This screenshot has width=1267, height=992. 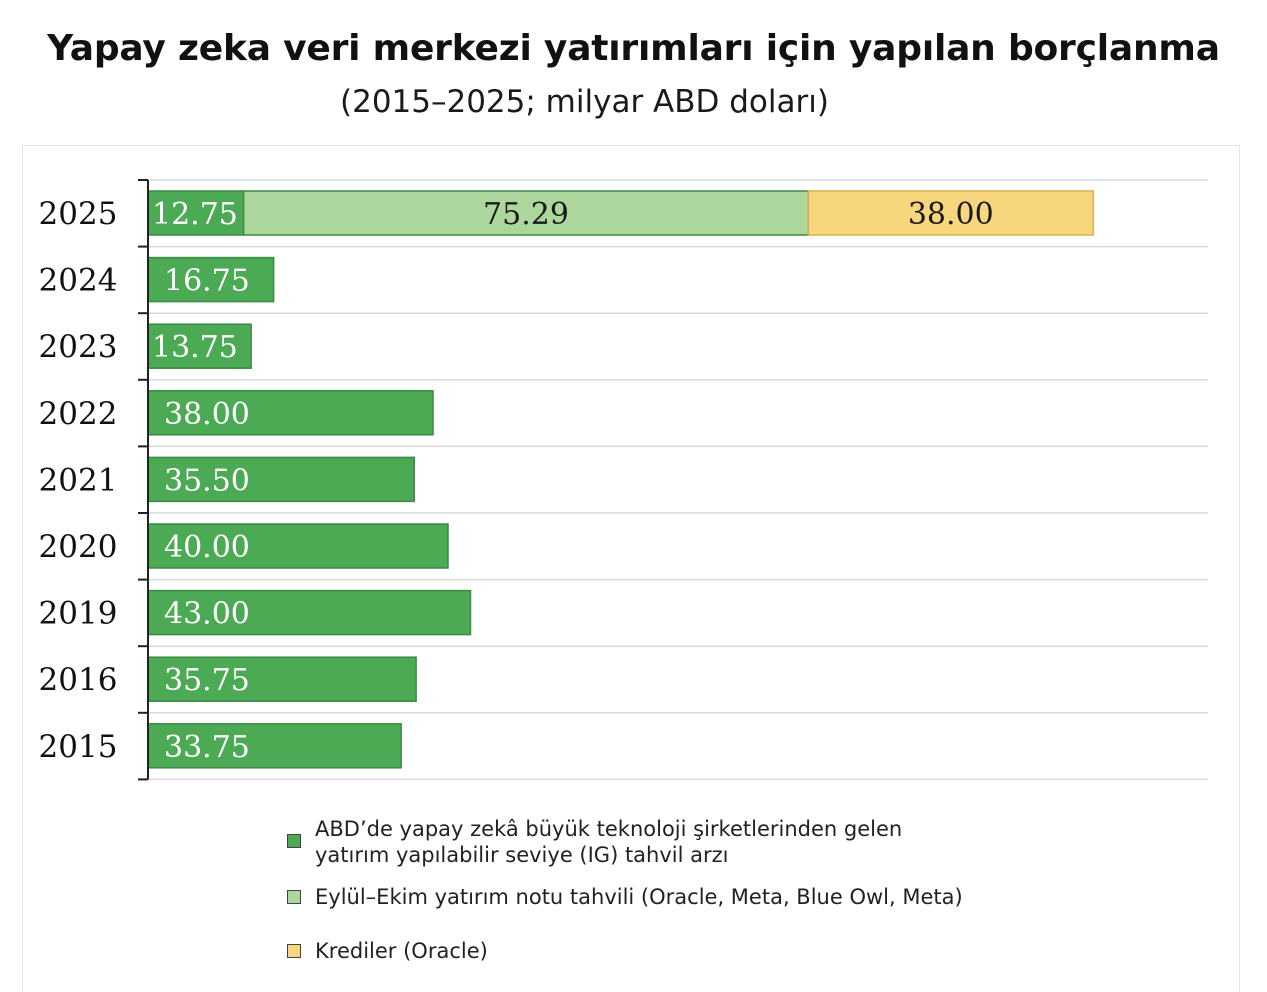 What do you see at coordinates (207, 414) in the screenshot?
I see `data-label-ig-2022: 38.00` at bounding box center [207, 414].